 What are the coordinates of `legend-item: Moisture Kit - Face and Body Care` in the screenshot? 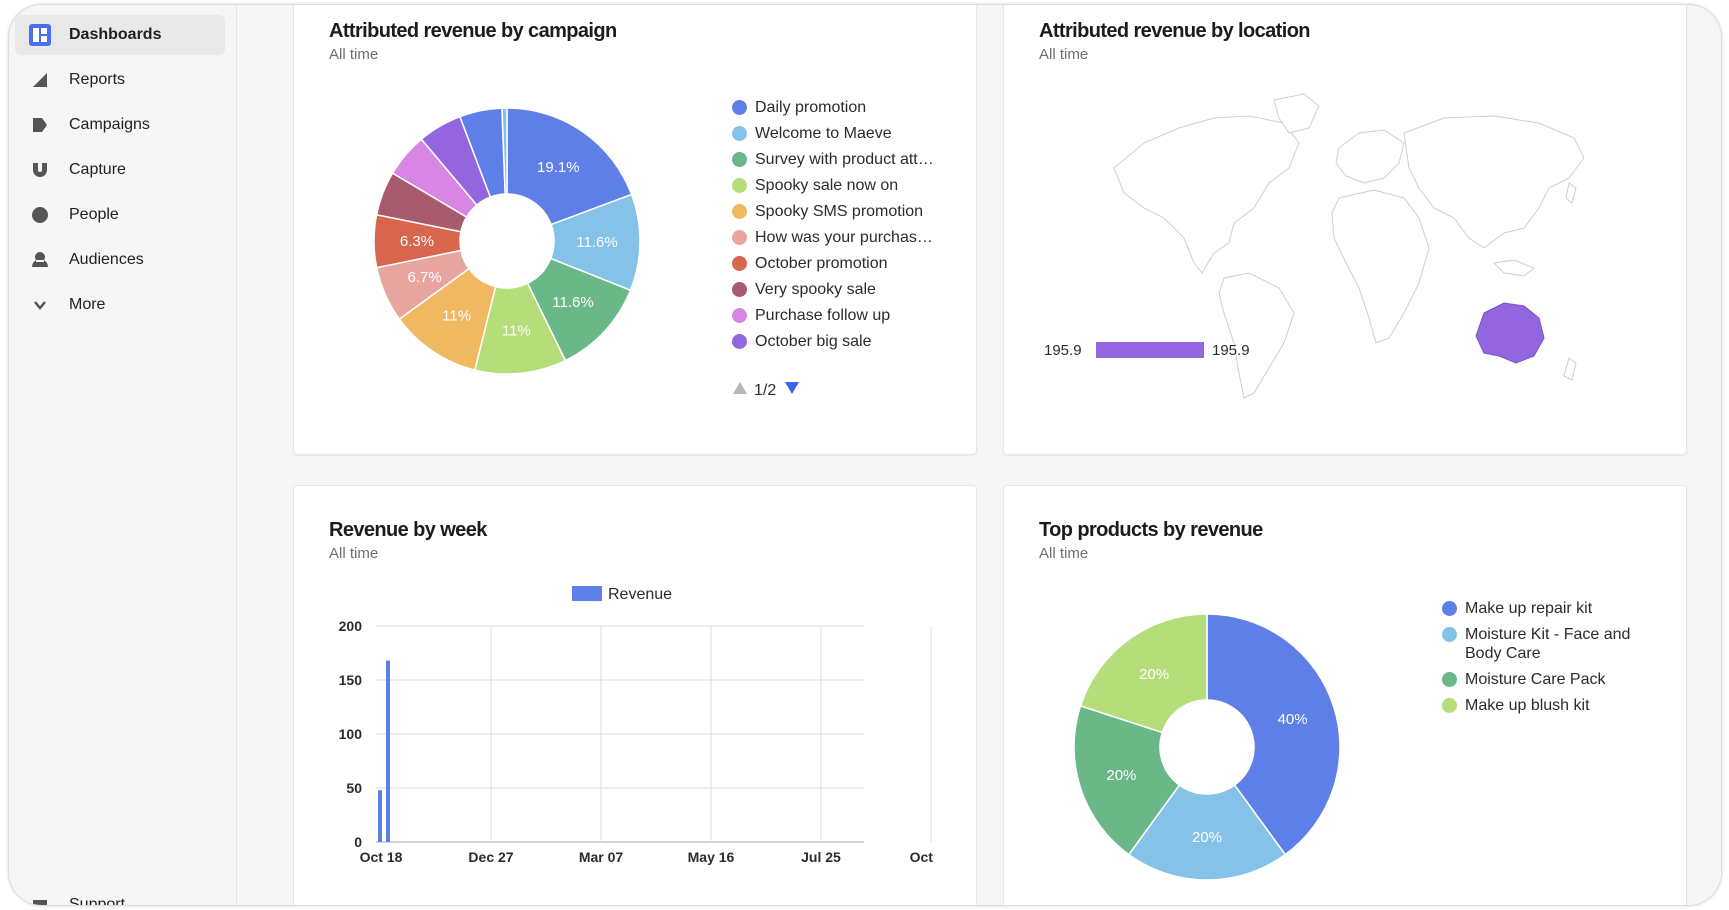 It's located at (1542, 644).